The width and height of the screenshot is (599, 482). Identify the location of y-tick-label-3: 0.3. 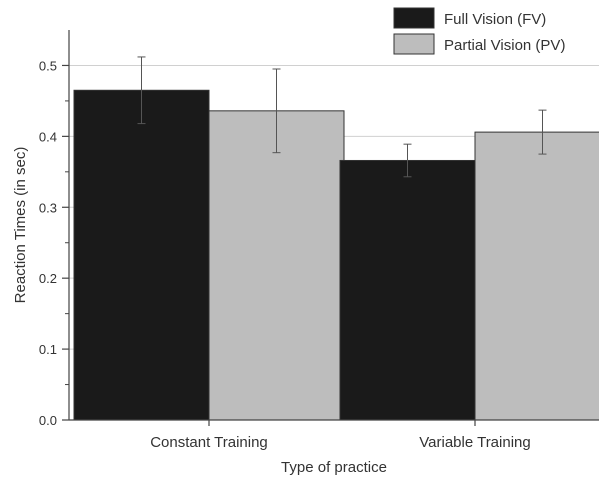
(48, 207).